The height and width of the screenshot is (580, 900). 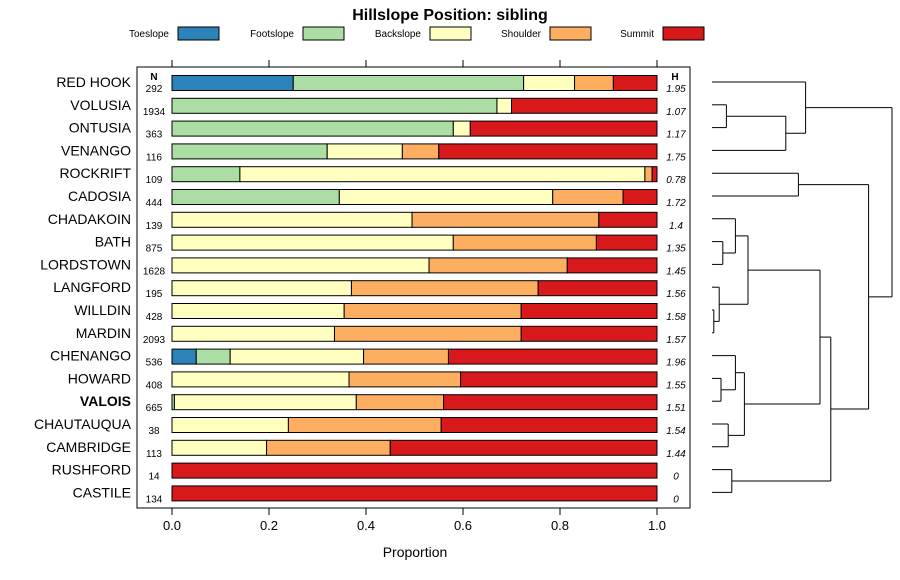 I want to click on bar-segment-willdin-shoulder, so click(x=432, y=311).